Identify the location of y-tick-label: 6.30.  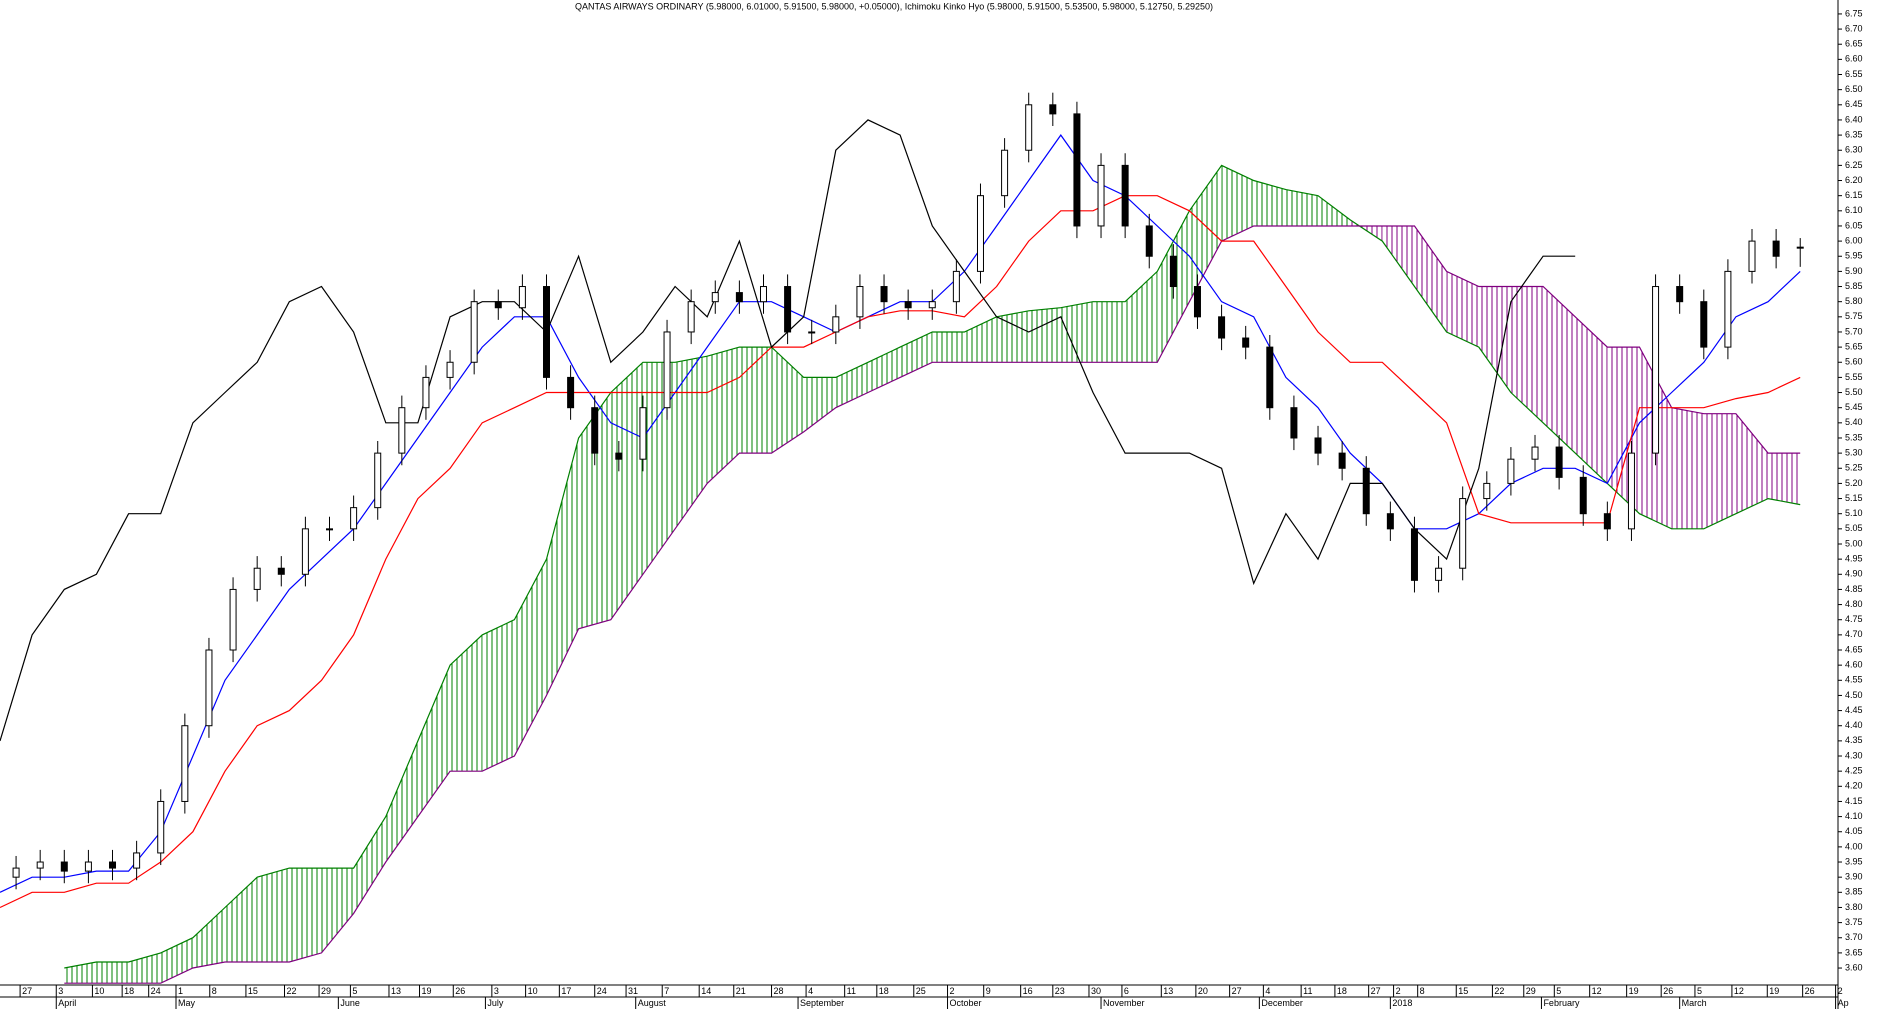
(1854, 150).